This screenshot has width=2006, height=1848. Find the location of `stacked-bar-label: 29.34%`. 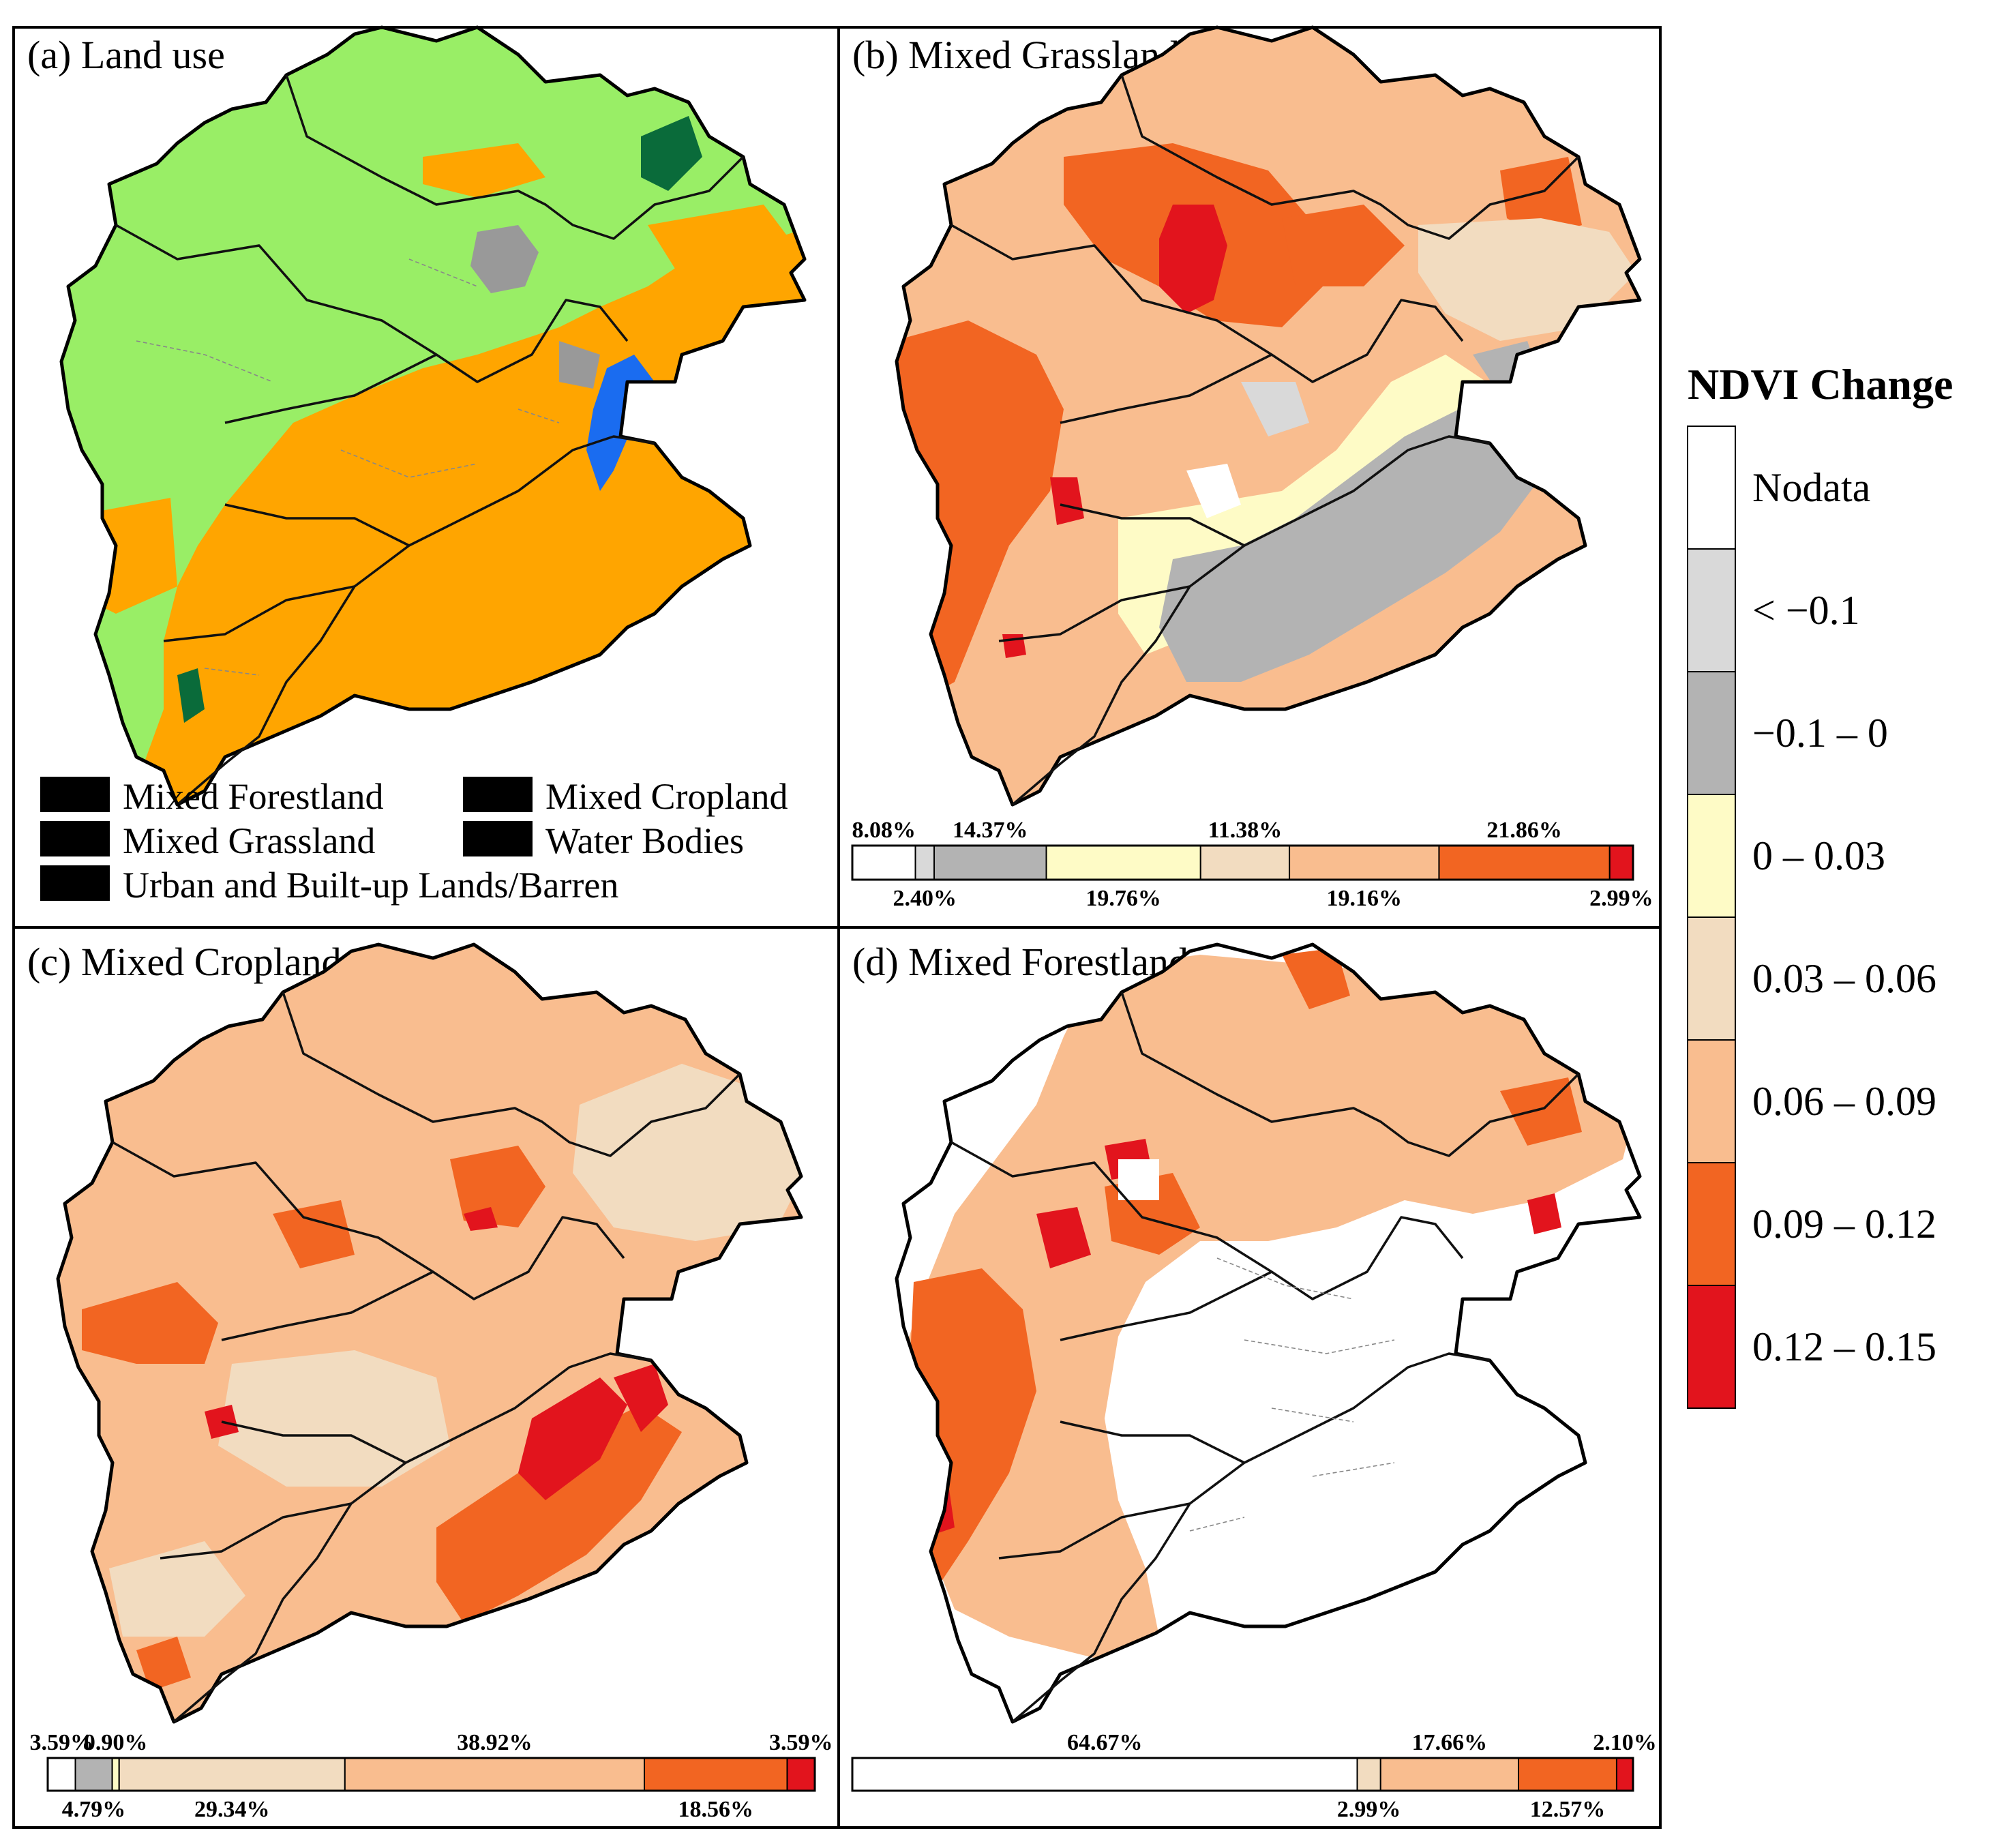

stacked-bar-label: 29.34% is located at coordinates (232, 1809).